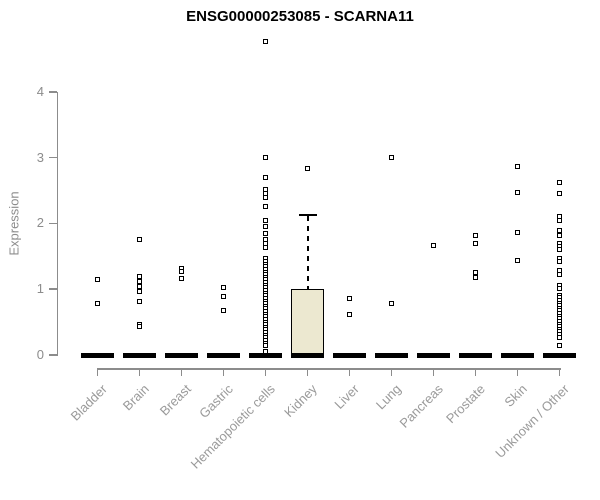 This screenshot has width=600, height=500. I want to click on y-axis-line, so click(57, 224).